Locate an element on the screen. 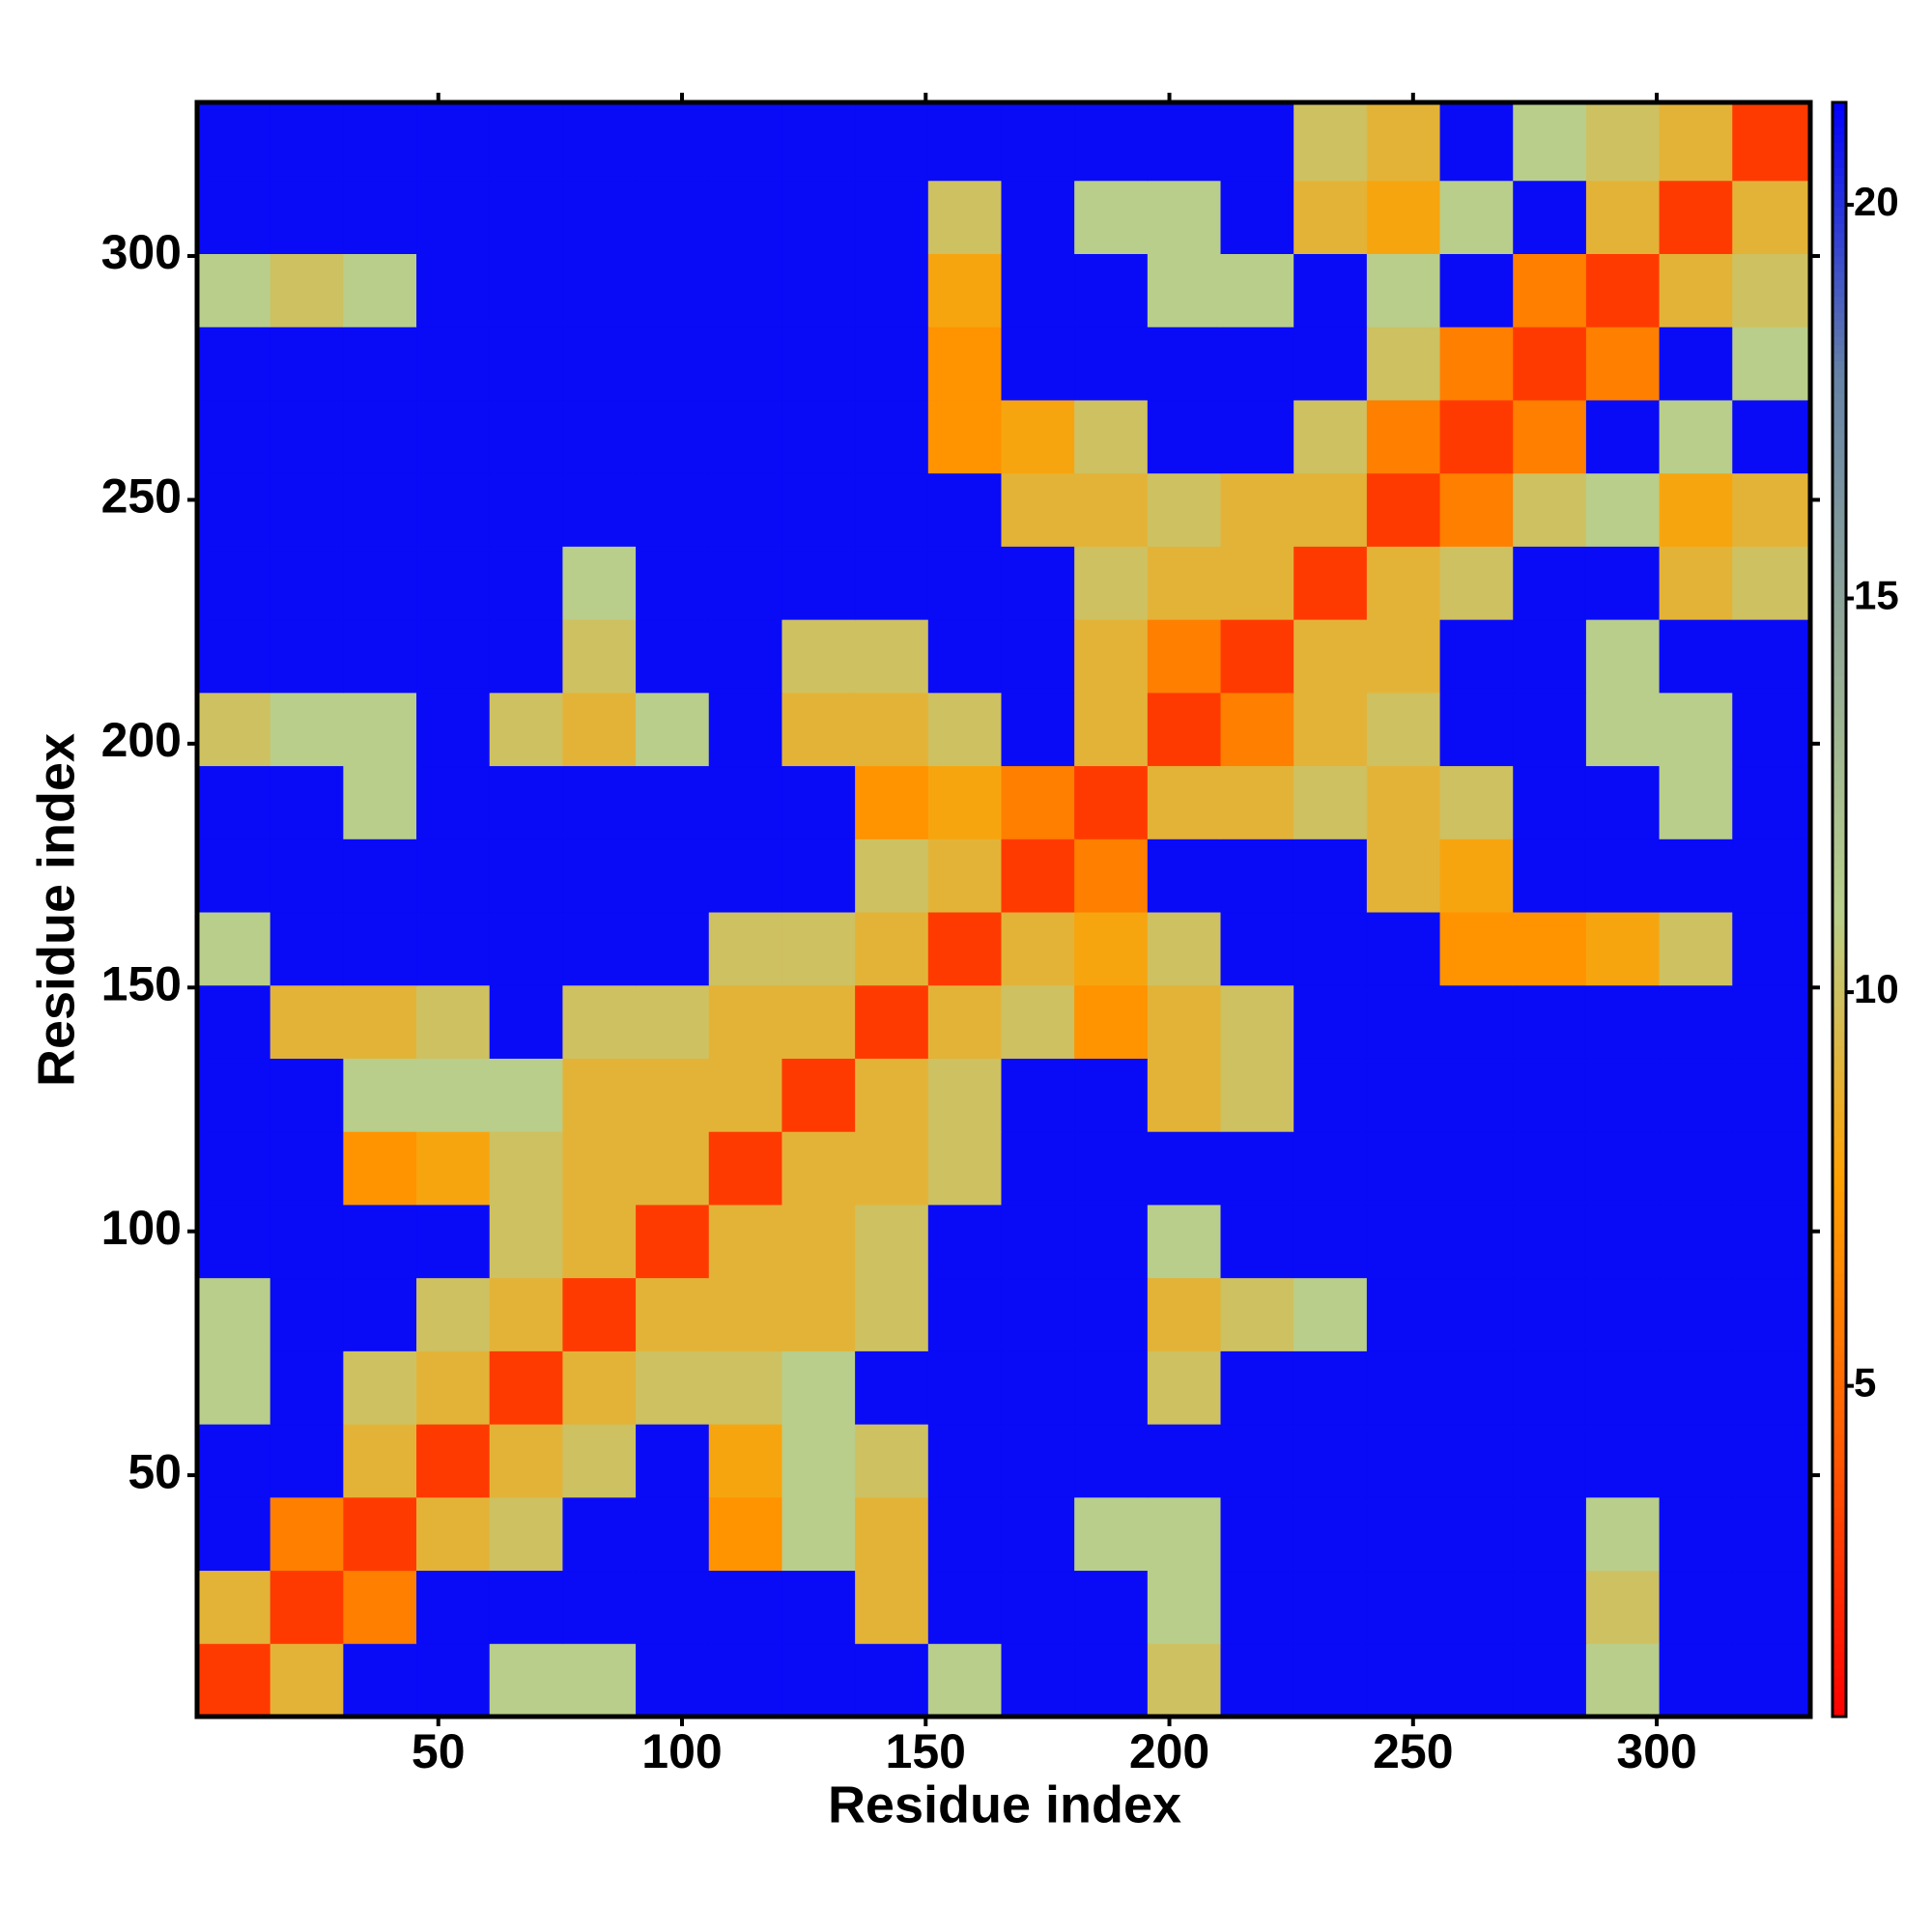 This screenshot has height=1932, width=1932. colorbar-frame is located at coordinates (1839, 909).